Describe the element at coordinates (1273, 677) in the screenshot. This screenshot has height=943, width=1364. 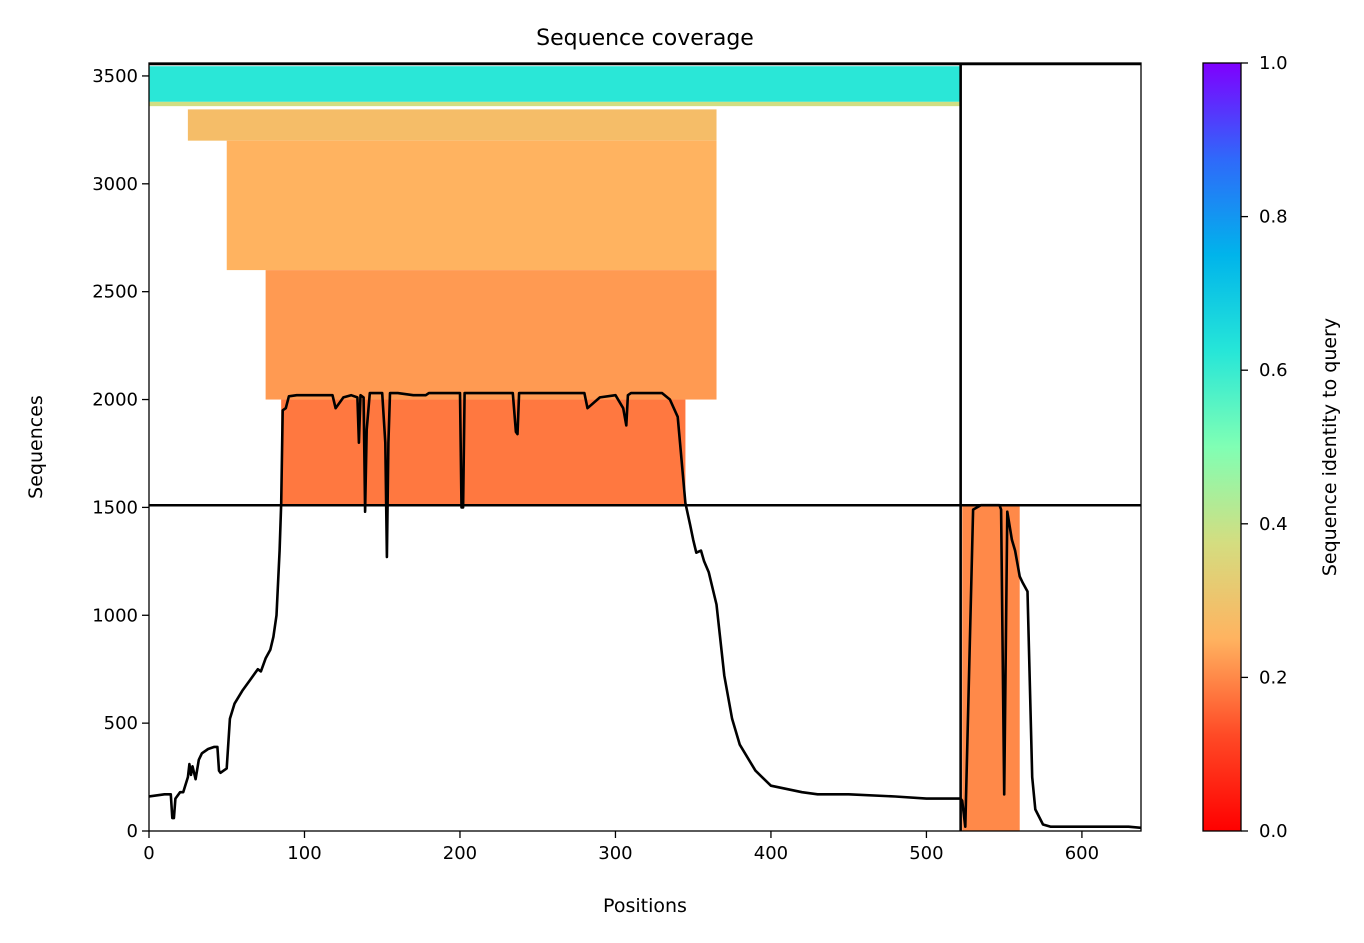
I see `colorbar-tick-label: 0.2` at that location.